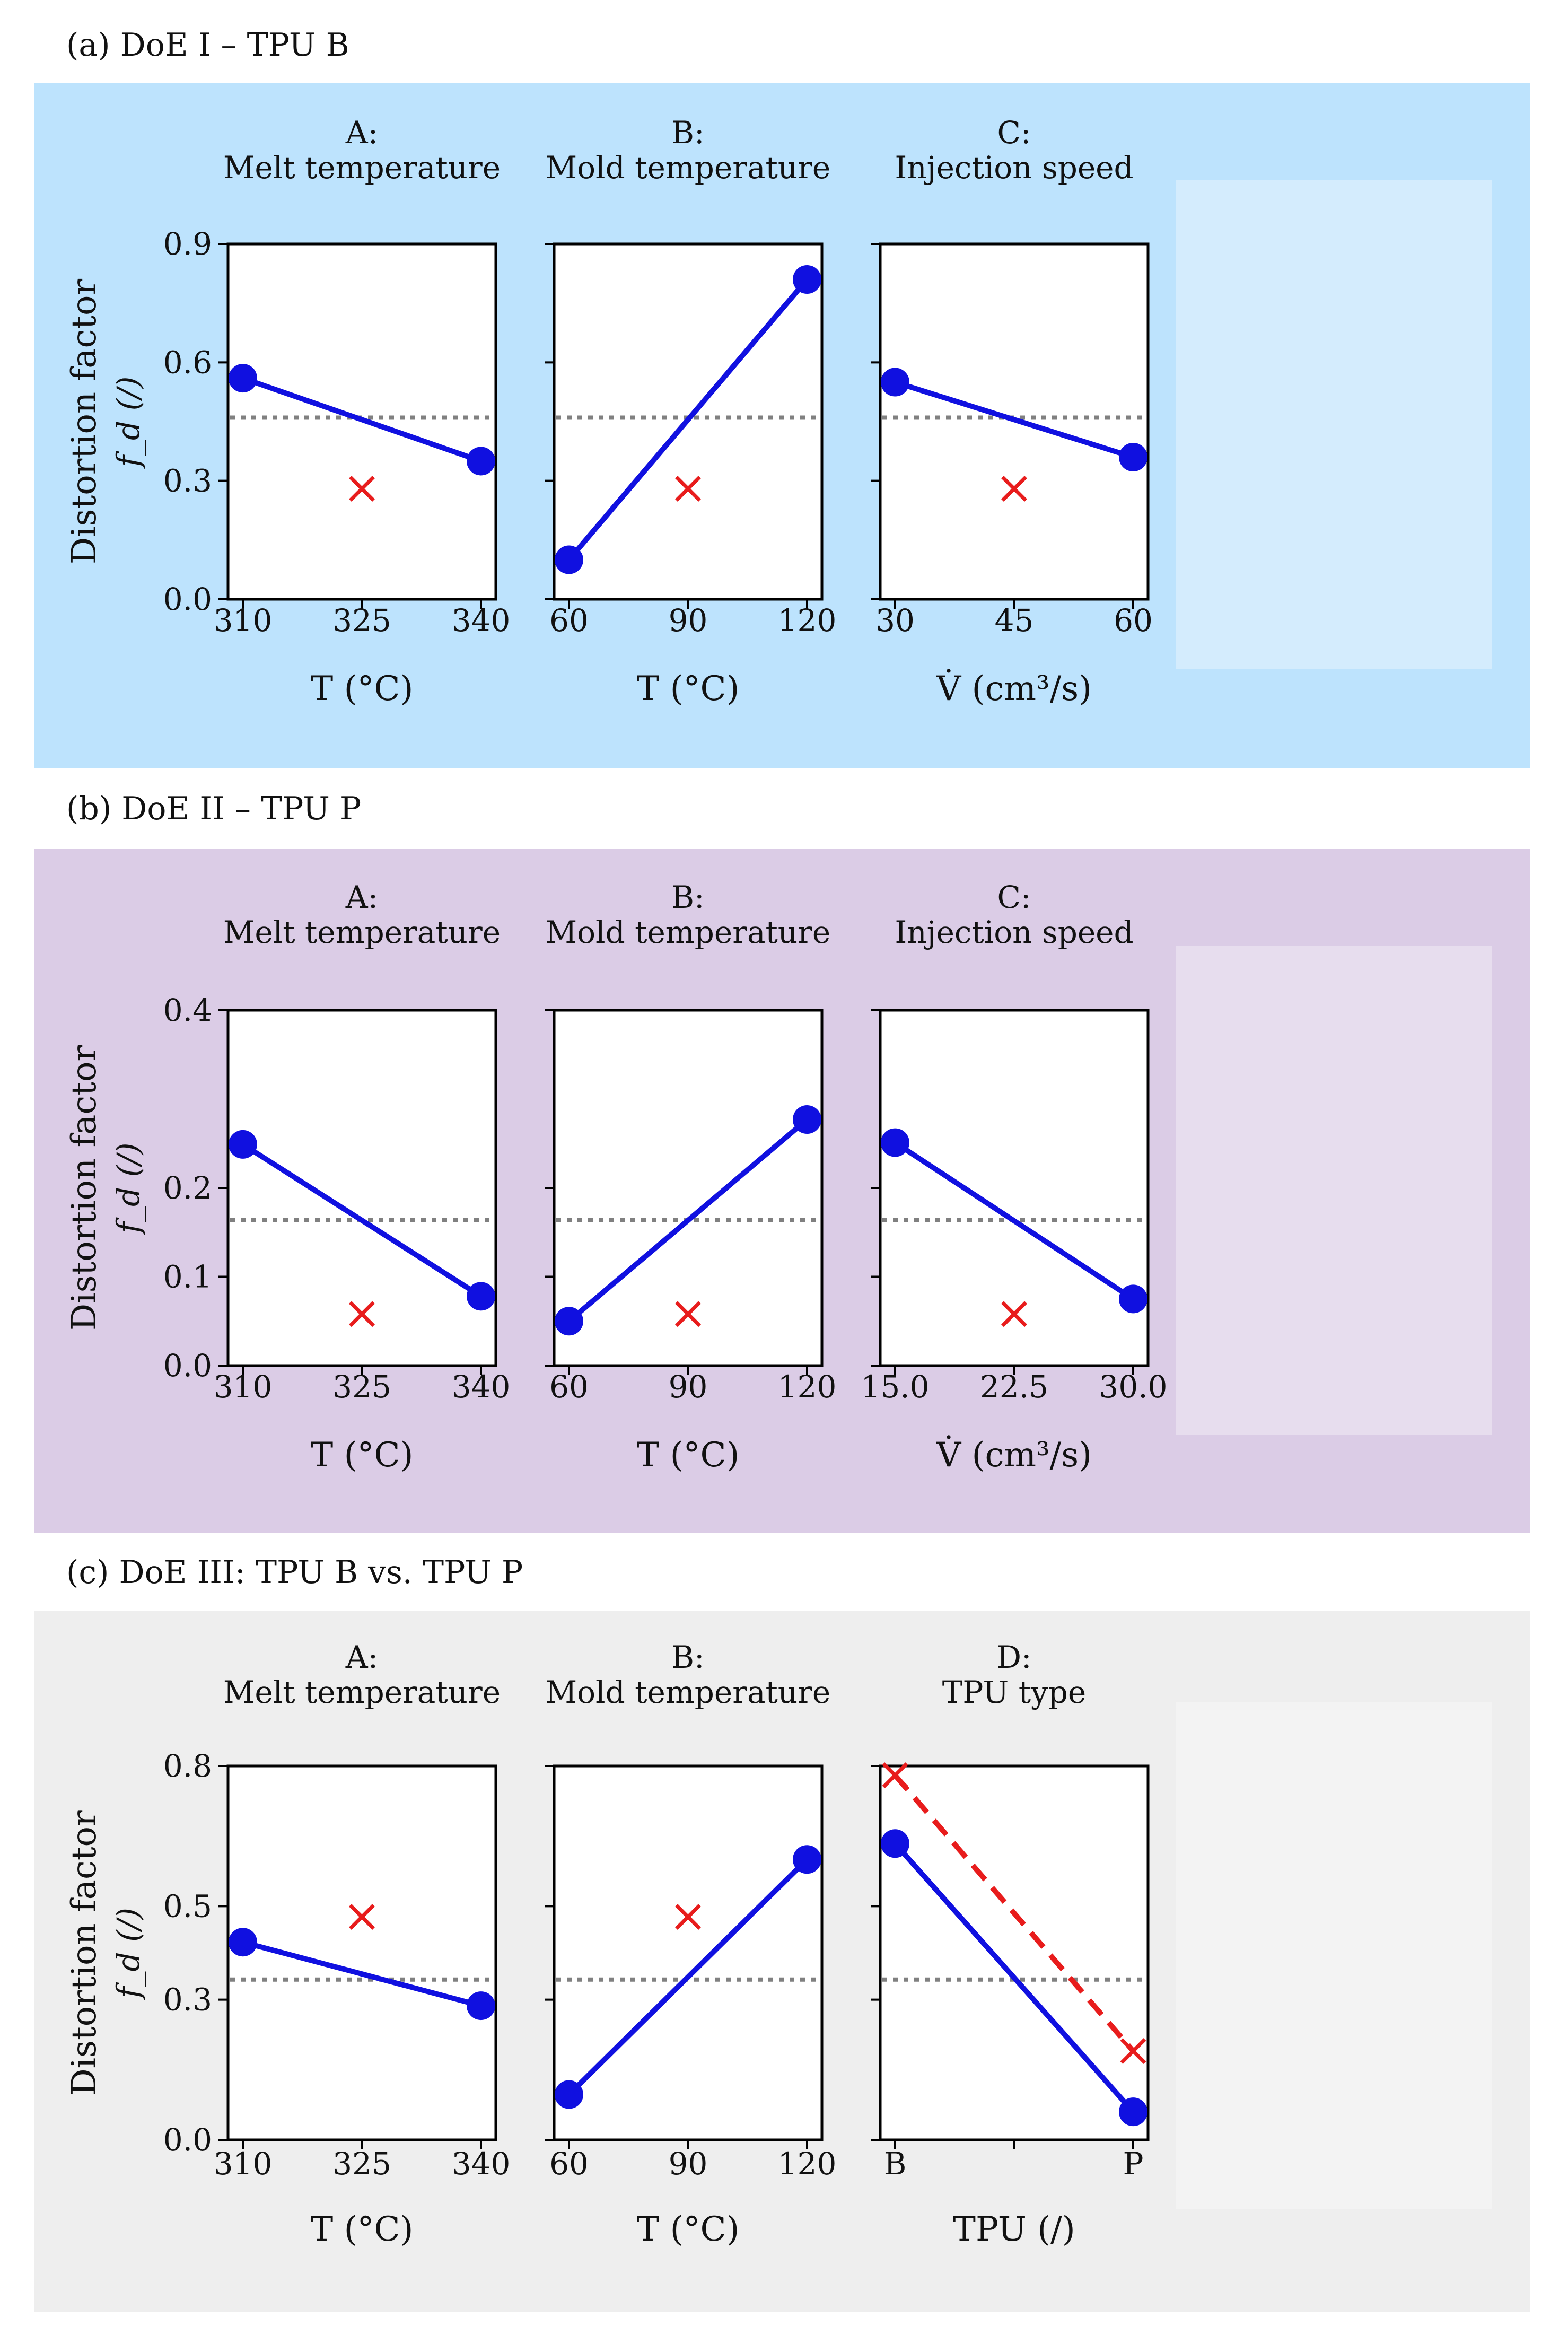 The height and width of the screenshot is (2326, 1568). Describe the element at coordinates (688, 620) in the screenshot. I see `x-tick-label: 90` at that location.